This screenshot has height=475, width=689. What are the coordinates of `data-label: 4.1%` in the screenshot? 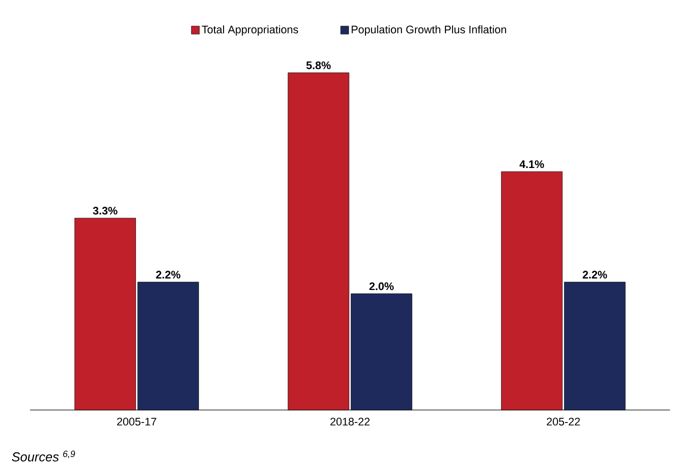 It's located at (532, 164).